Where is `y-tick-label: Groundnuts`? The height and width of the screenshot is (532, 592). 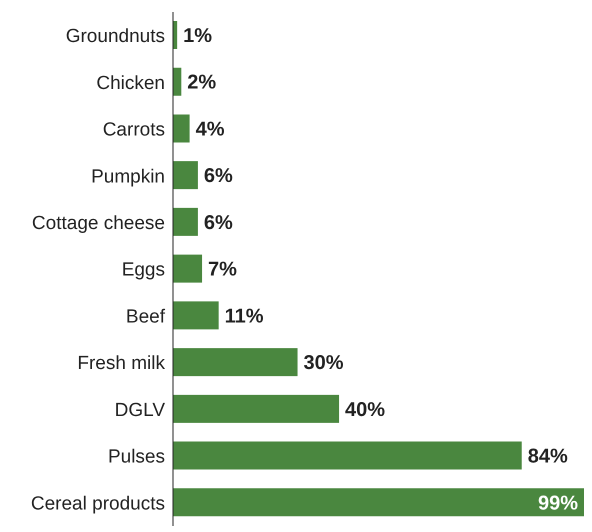 y-tick-label: Groundnuts is located at coordinates (115, 37).